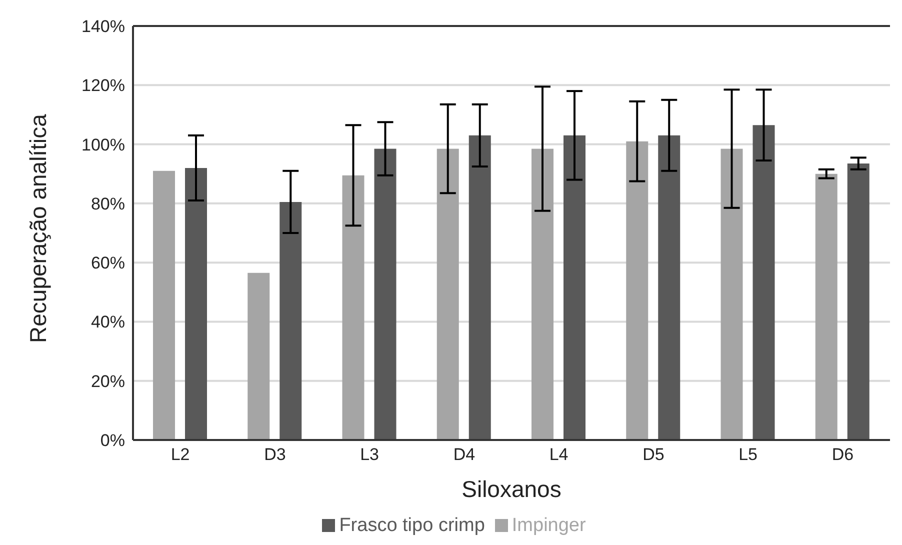 The height and width of the screenshot is (545, 902). Describe the element at coordinates (103, 86) in the screenshot. I see `y-tick-label: 120%` at that location.